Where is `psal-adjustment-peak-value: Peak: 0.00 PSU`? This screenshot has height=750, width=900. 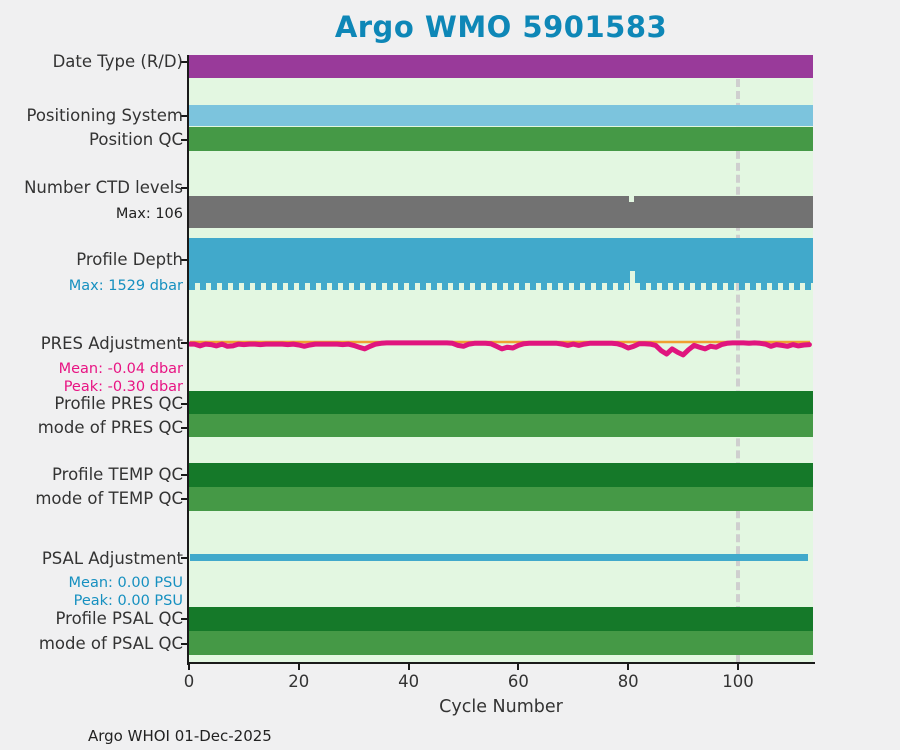
psal-adjustment-peak-value: Peak: 0.00 PSU is located at coordinates (128, 601).